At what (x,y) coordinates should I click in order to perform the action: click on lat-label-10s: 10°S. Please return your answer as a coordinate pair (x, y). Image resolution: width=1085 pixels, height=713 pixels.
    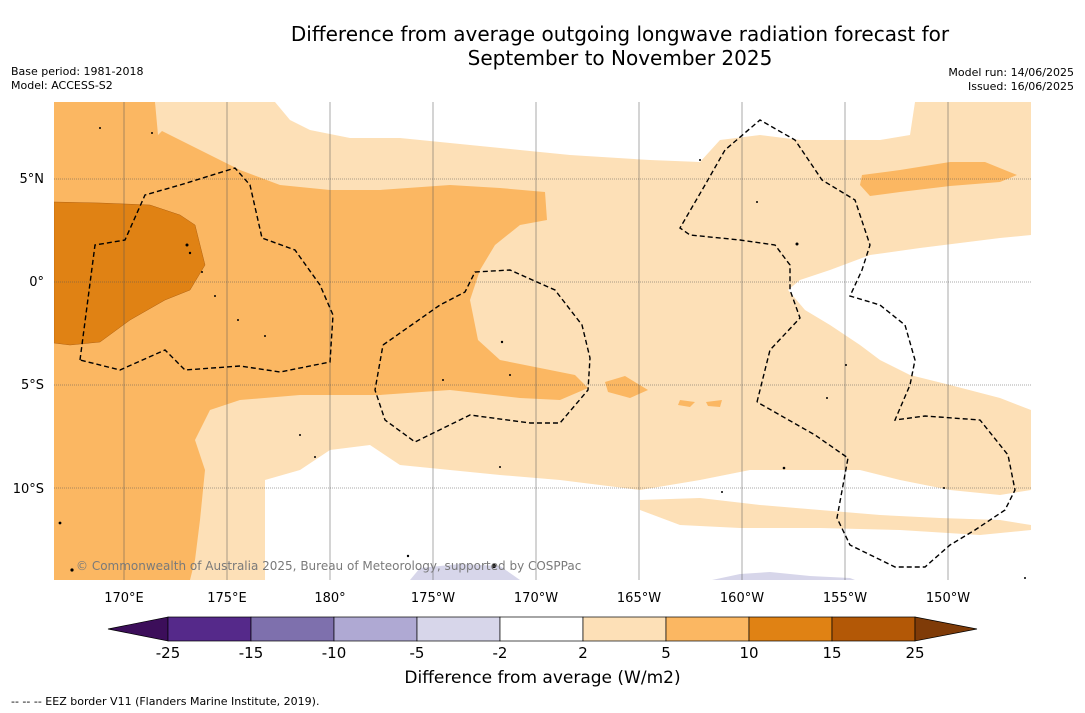
    Looking at the image, I should click on (28, 489).